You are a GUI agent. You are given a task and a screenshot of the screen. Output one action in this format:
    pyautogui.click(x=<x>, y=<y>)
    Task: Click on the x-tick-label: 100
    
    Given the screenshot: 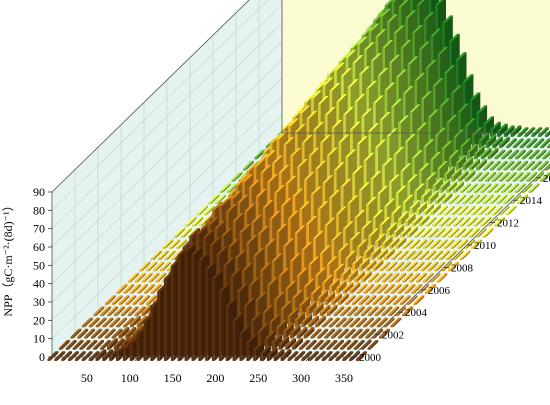 What is the action you would take?
    pyautogui.click(x=130, y=378)
    